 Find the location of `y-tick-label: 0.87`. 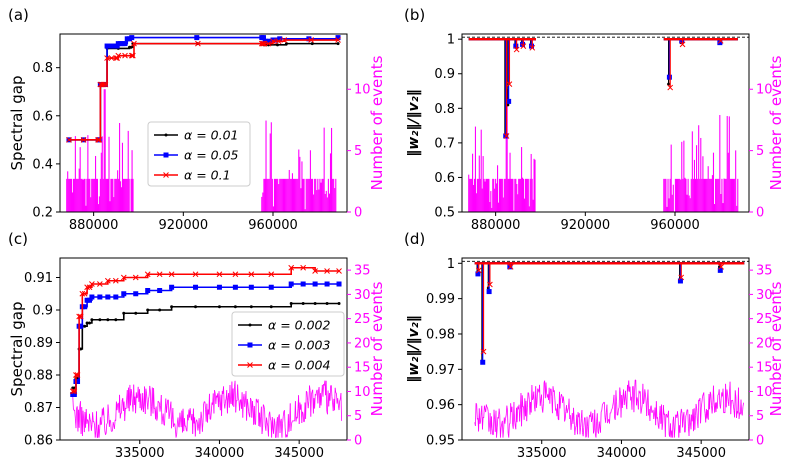

y-tick-label: 0.87 is located at coordinates (38, 408).